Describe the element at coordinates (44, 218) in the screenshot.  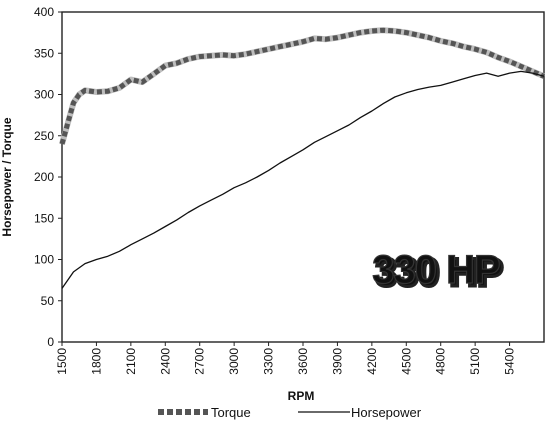
I see `y-tick-label: 150` at that location.